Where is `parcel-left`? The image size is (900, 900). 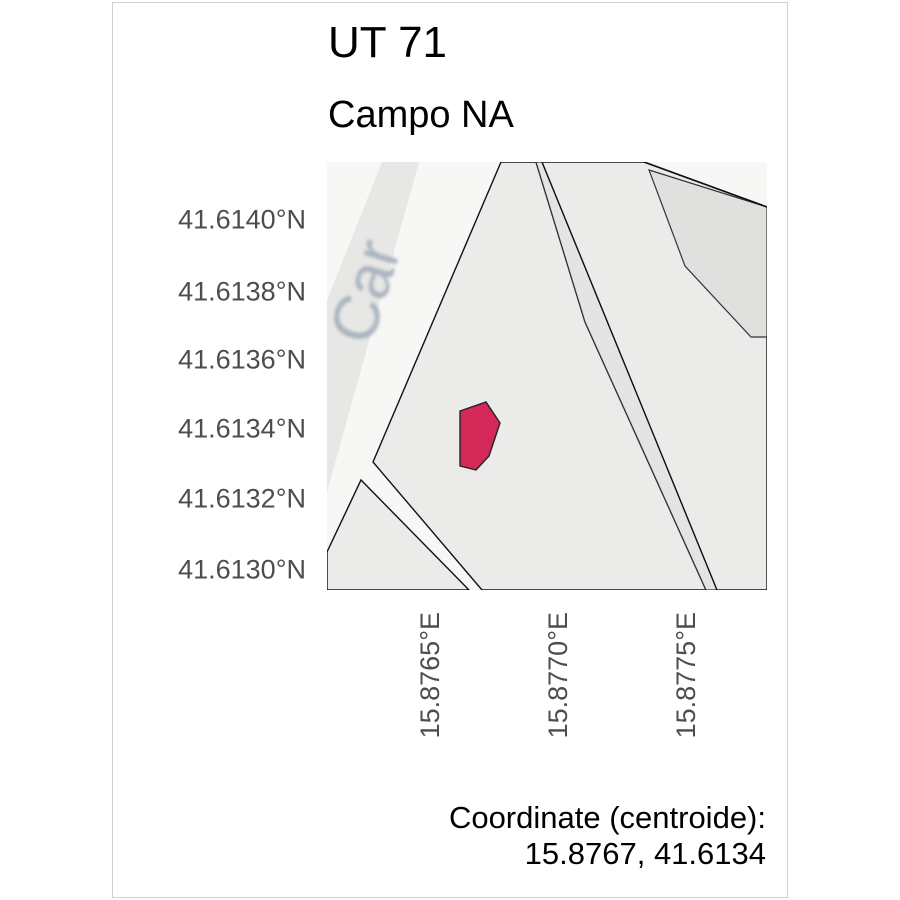 parcel-left is located at coordinates (398, 534).